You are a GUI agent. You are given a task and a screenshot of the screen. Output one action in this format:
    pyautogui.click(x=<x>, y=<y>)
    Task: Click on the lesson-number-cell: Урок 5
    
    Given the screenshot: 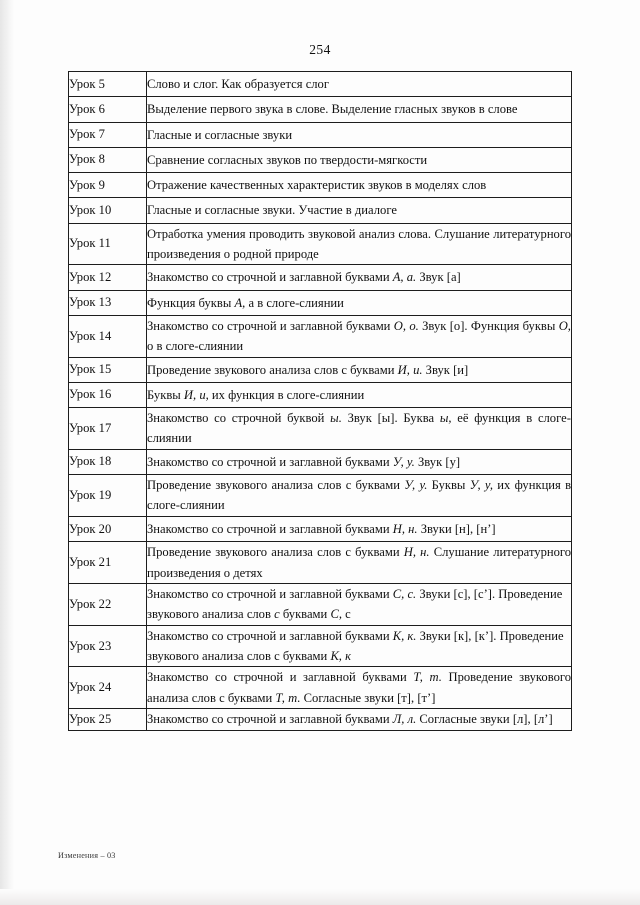 What is the action you would take?
    pyautogui.click(x=107, y=84)
    